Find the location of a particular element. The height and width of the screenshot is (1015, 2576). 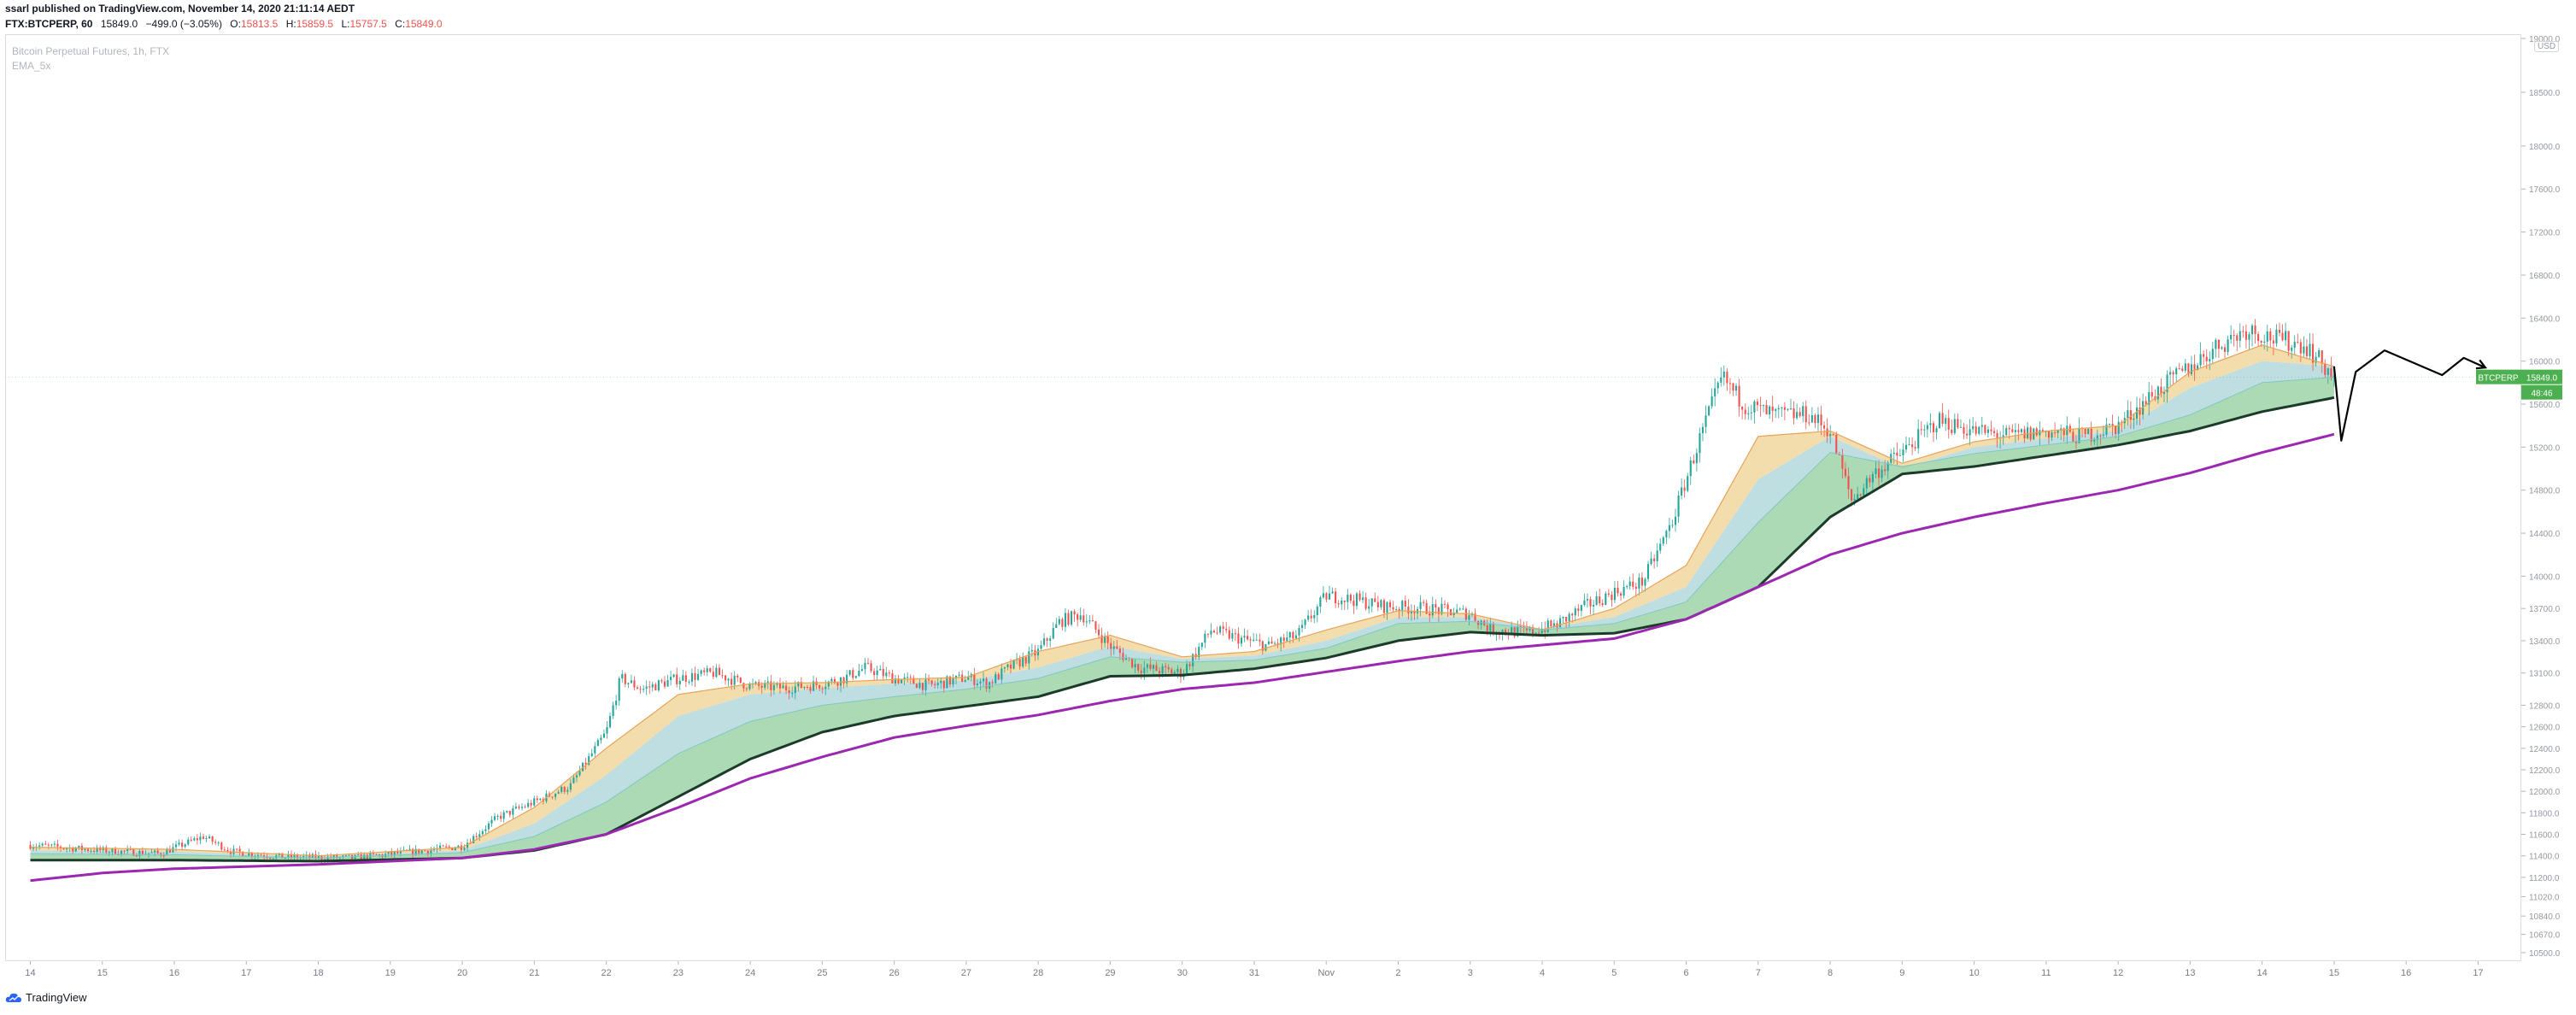

time-tick-label: 2 is located at coordinates (1397, 973).